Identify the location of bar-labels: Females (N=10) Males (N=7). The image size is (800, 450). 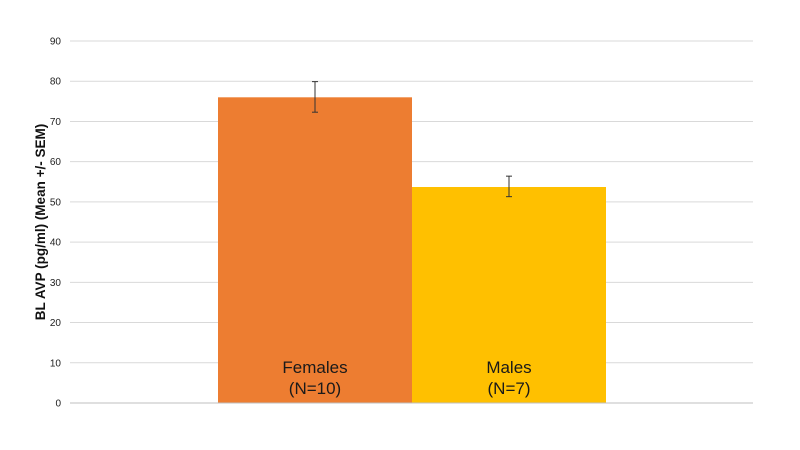
(406, 378).